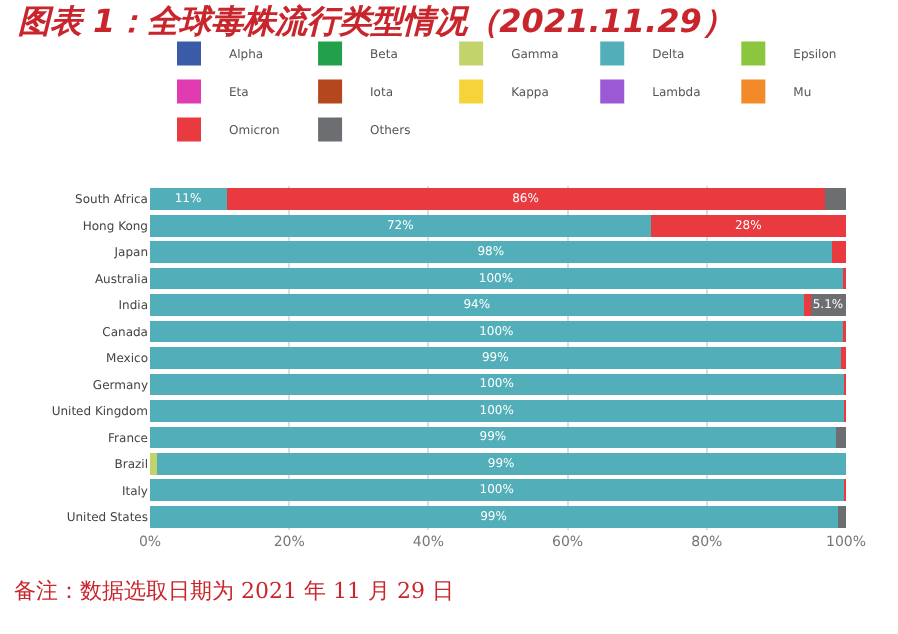 Image resolution: width=898 pixels, height=634 pixels. Describe the element at coordinates (375, 20) in the screenshot. I see `chart-title: 图表 1：全球毒株流行类型情况（2021.11.29）` at that location.